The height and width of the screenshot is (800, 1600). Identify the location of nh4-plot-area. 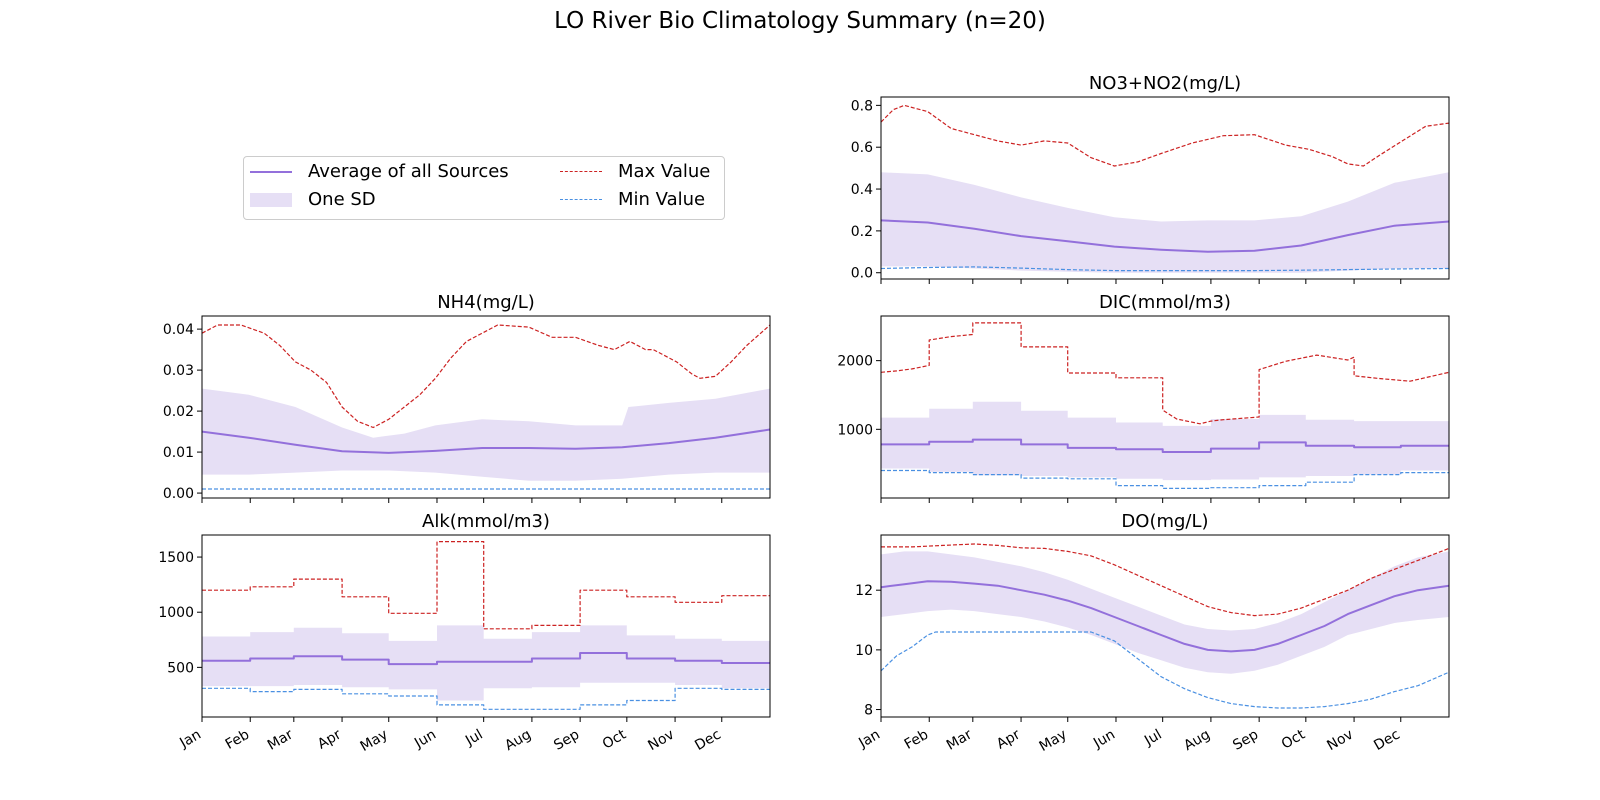
(486, 407).